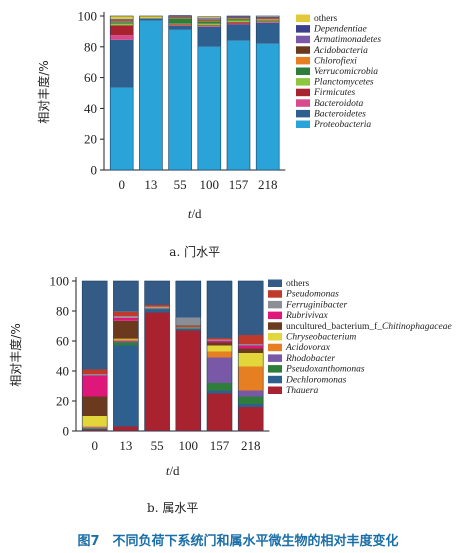 Image resolution: width=476 pixels, height=553 pixels. I want to click on legend-entry: Acidobacteria, so click(340, 51).